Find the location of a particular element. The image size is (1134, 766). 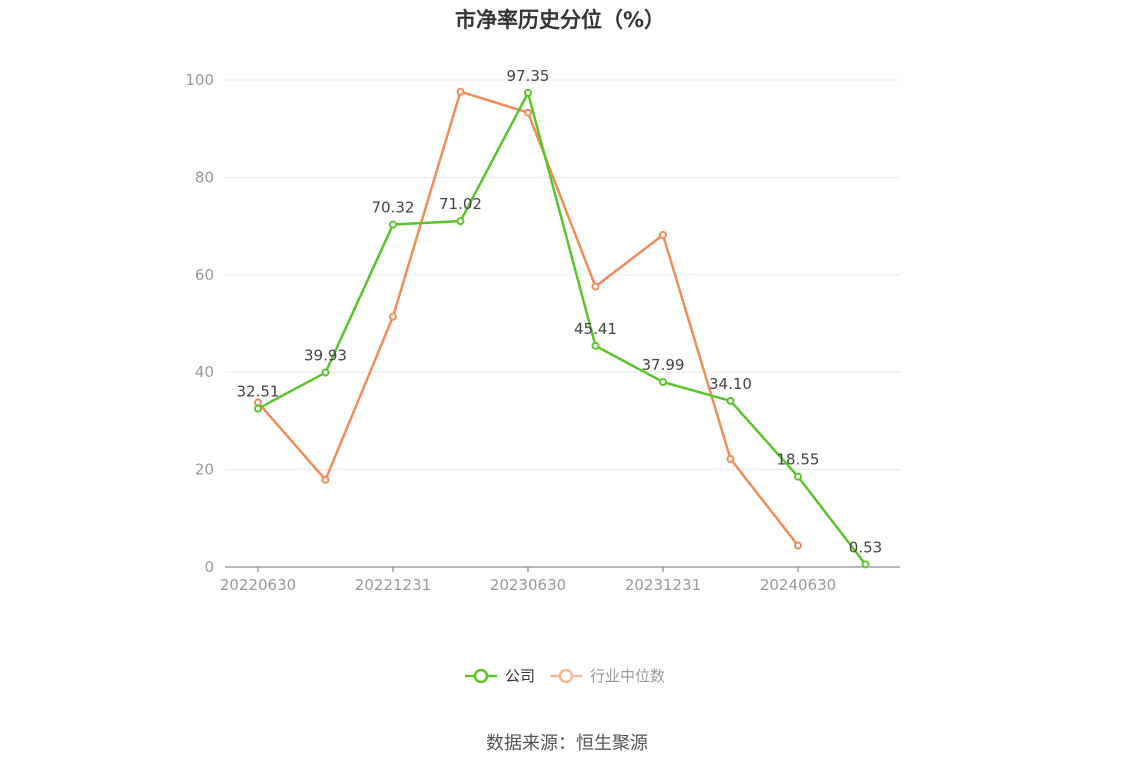

data-label: 70.32 is located at coordinates (393, 208).